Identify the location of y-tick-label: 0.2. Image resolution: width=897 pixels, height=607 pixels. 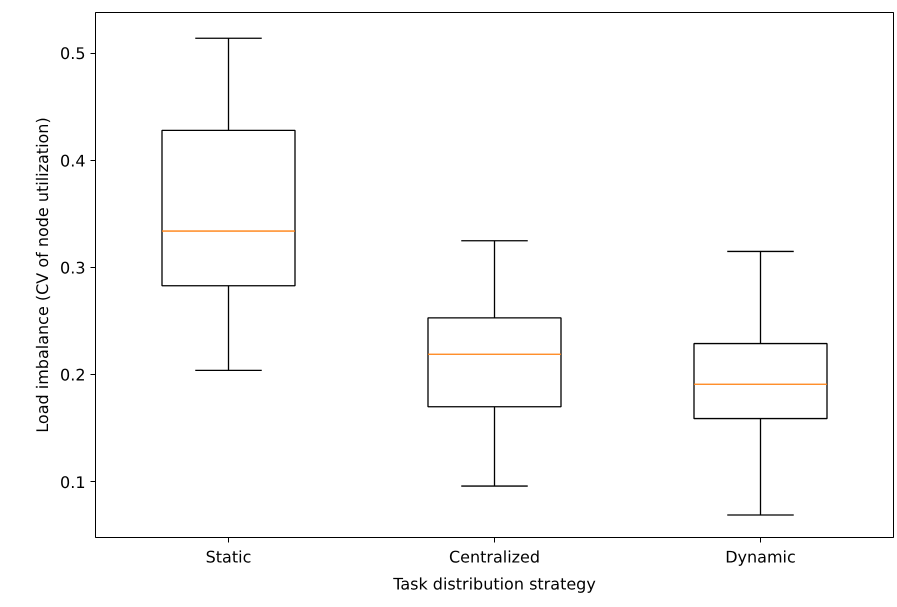
(73, 375).